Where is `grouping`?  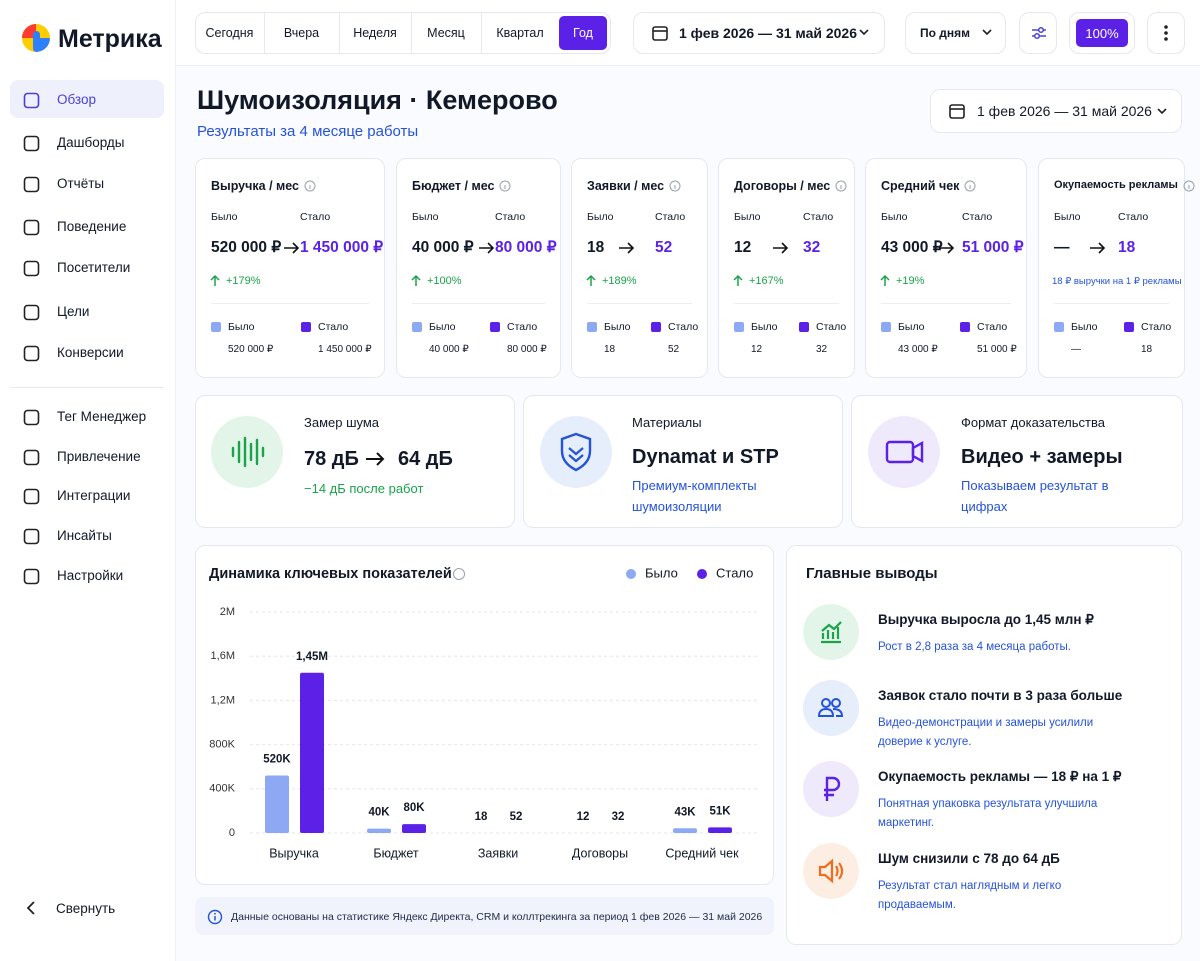
grouping is located at coordinates (955, 33).